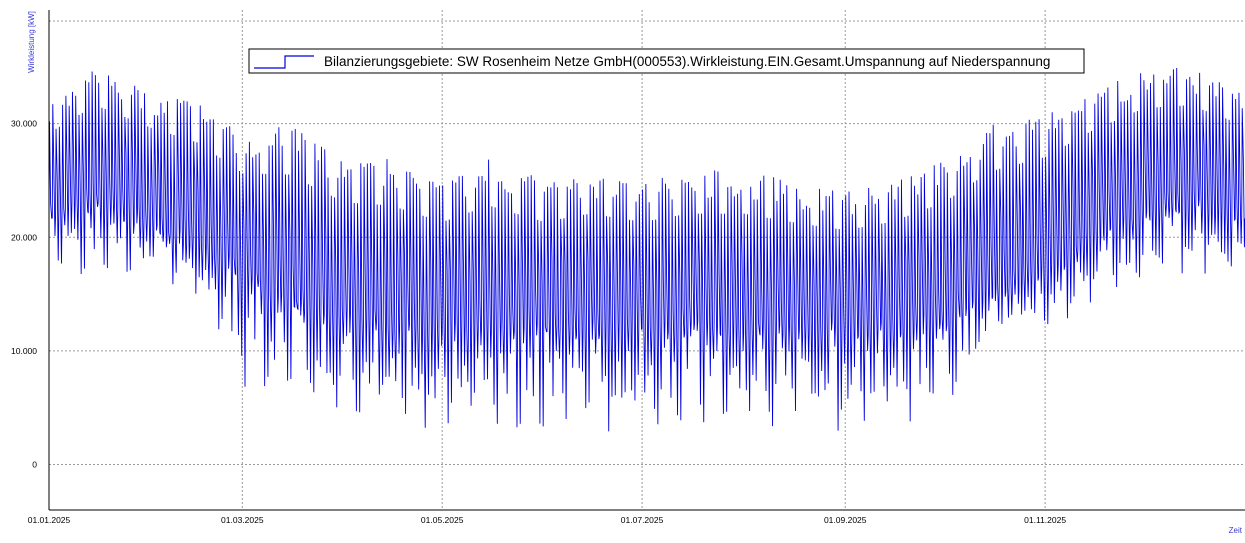  Describe the element at coordinates (31, 42) in the screenshot. I see `y-axis-title: Wirkleistung [kW]` at that location.